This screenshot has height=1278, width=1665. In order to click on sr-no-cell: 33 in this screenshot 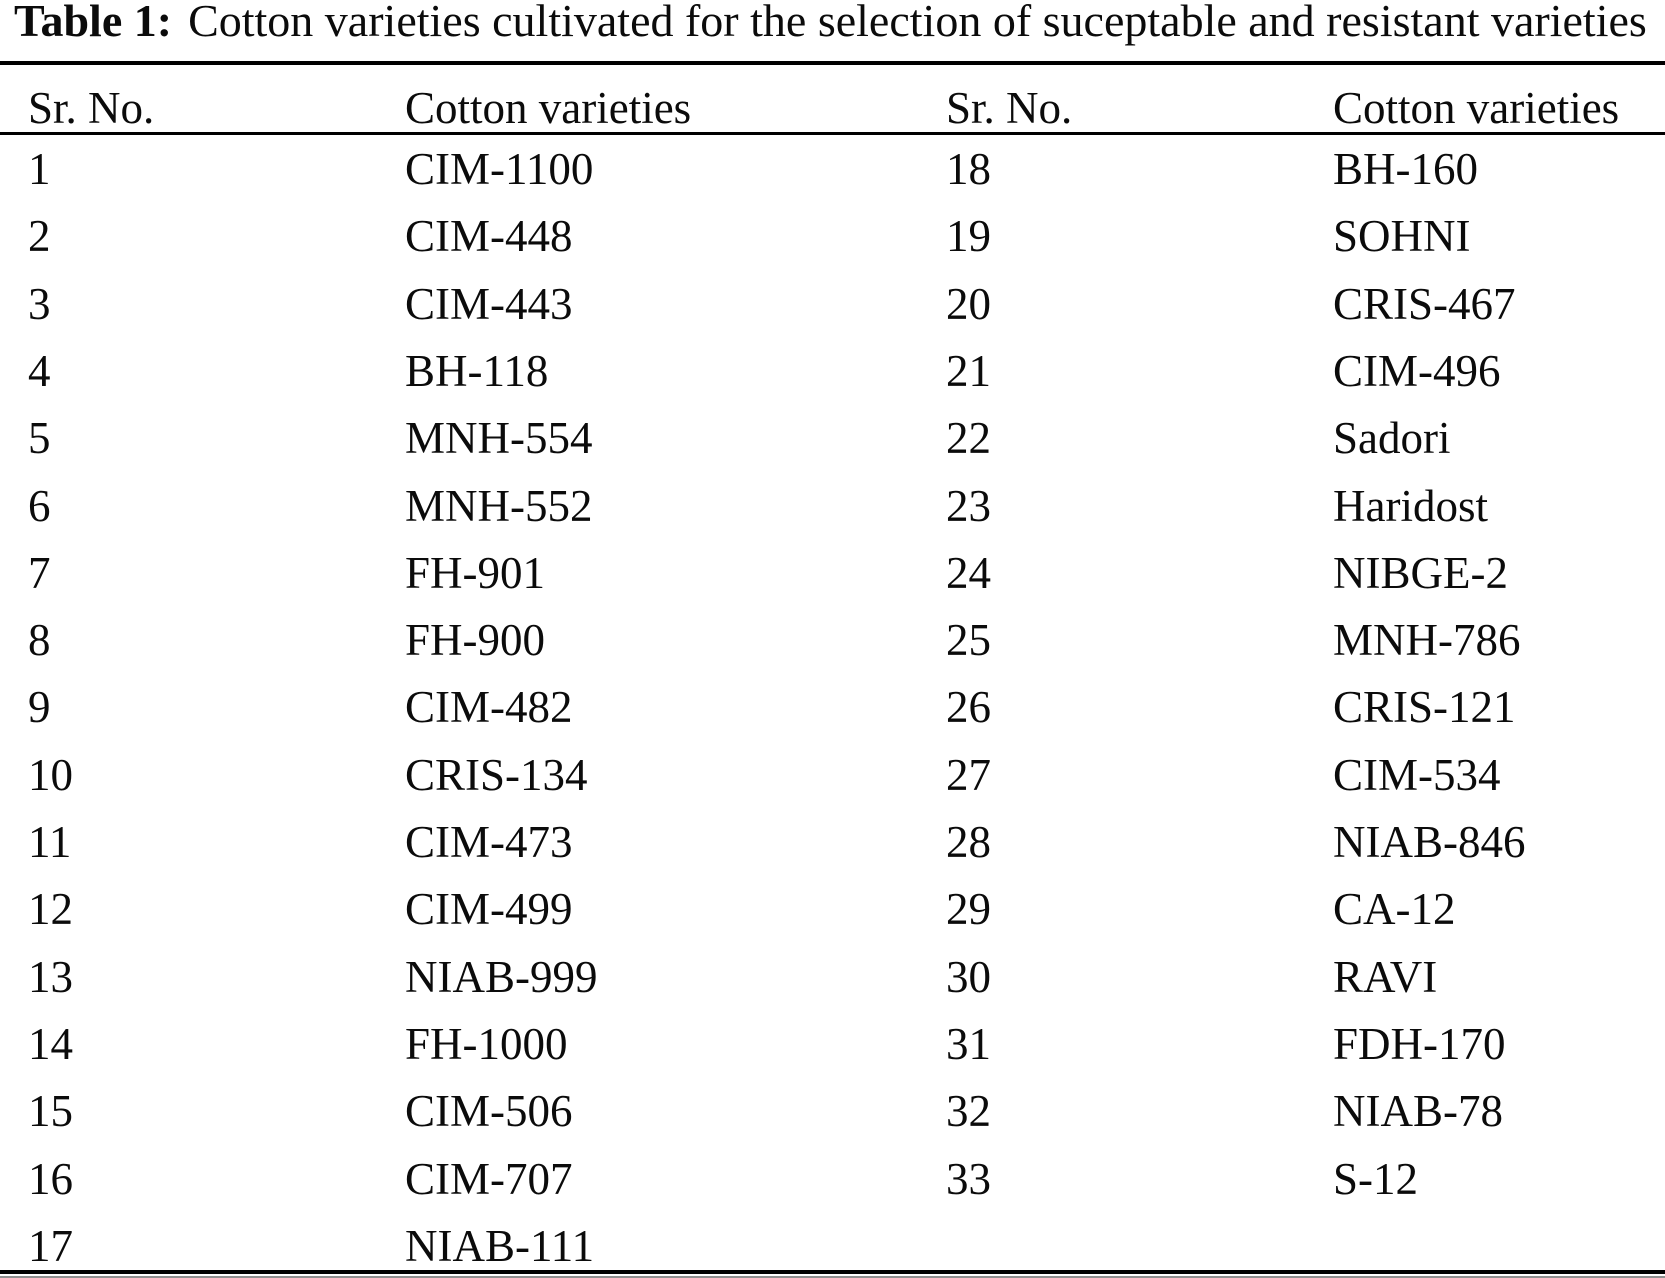, I will do `click(968, 1178)`.